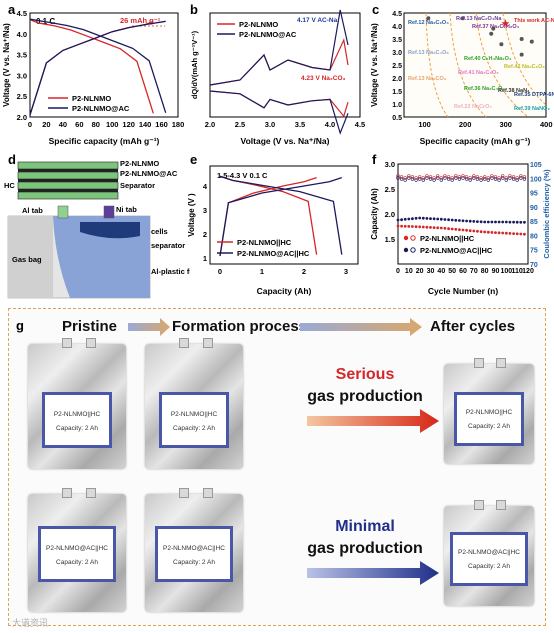 Image resolution: width=554 pixels, height=633 pixels. I want to click on chart-c-xtick: 200, so click(465, 124).